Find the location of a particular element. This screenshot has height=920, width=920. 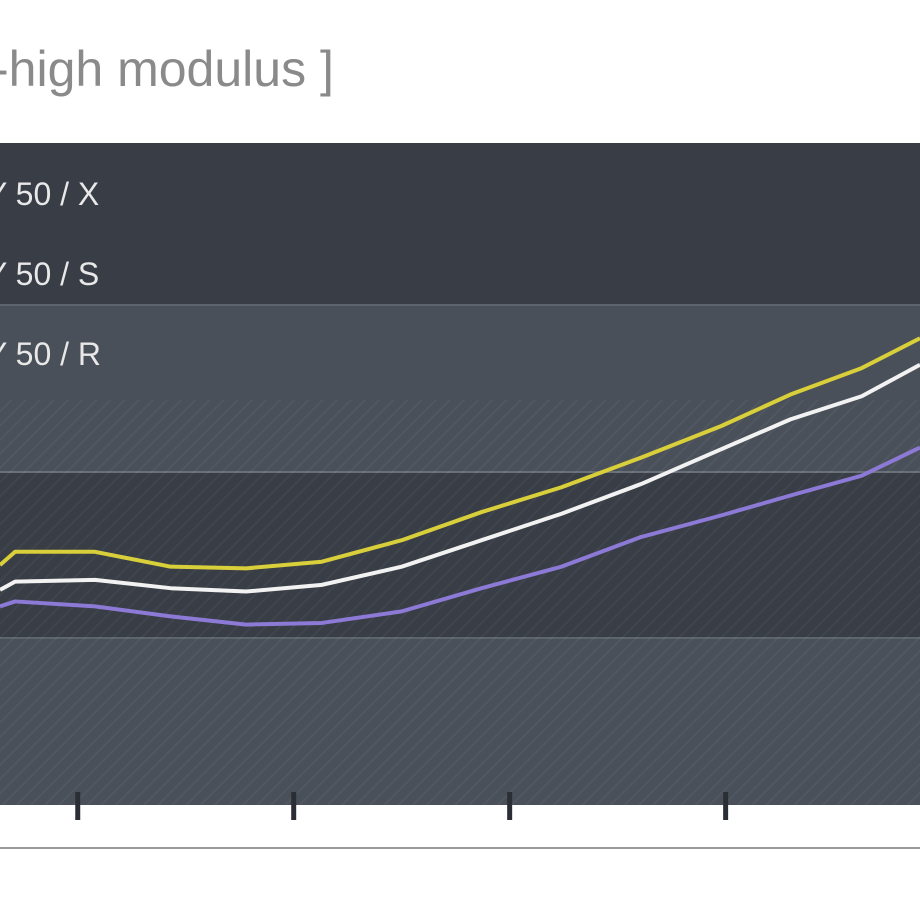

legend-label: Y 50 / R is located at coordinates (50, 354).